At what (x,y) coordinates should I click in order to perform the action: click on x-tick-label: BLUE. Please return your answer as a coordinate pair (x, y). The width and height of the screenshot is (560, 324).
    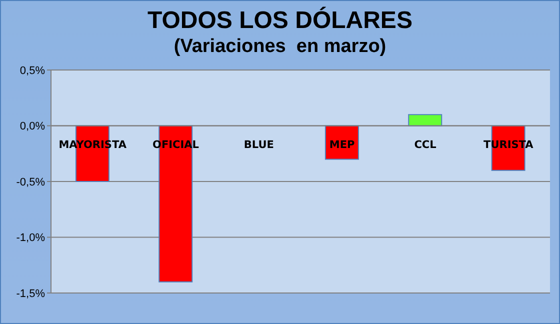
    Looking at the image, I should click on (259, 144).